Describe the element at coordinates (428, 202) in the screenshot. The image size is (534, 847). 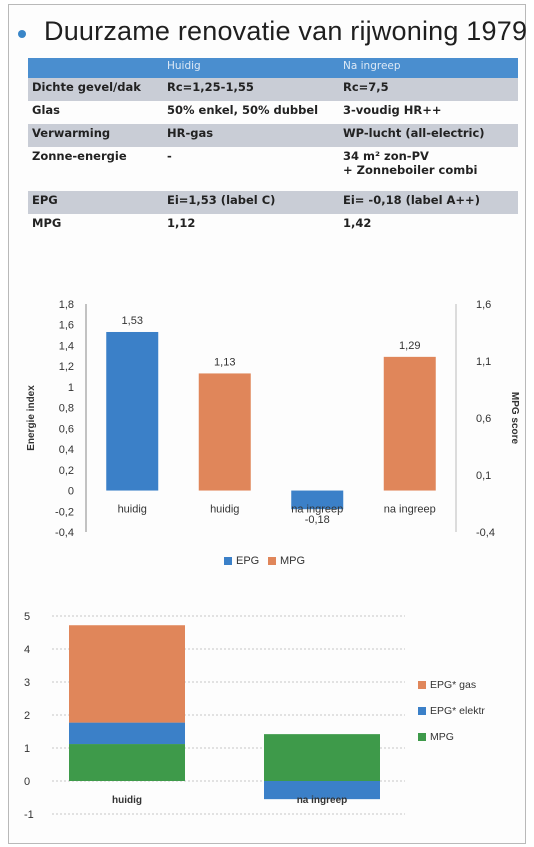
I see `table-cell-na: Ei= -0,18 (label A++)` at that location.